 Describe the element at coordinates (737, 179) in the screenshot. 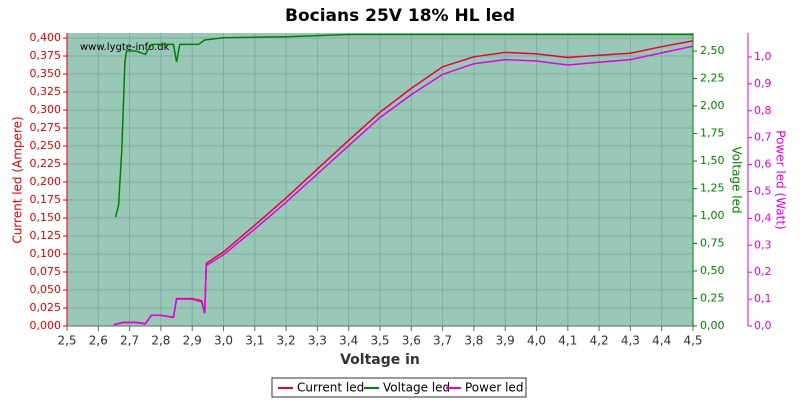

I see `y2-axis-title: Voltage led` at that location.